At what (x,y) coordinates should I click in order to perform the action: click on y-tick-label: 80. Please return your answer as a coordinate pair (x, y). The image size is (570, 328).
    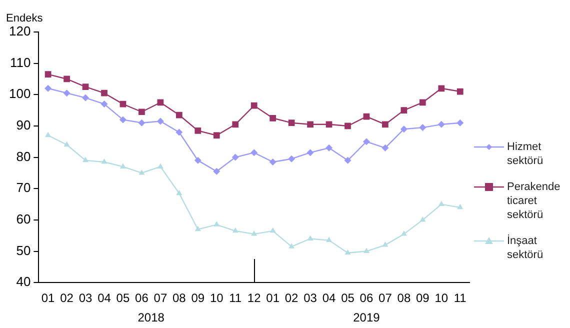
    Looking at the image, I should click on (23, 156).